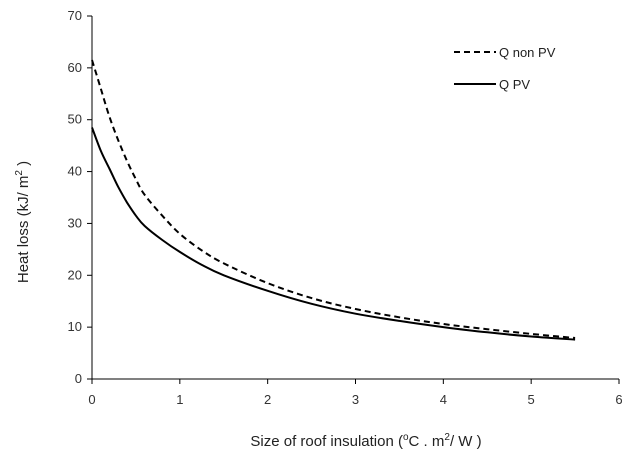 This screenshot has width=630, height=454. What do you see at coordinates (365, 441) in the screenshot?
I see `x-axis-label: Size of roof insulation (oC . m2/ W )` at bounding box center [365, 441].